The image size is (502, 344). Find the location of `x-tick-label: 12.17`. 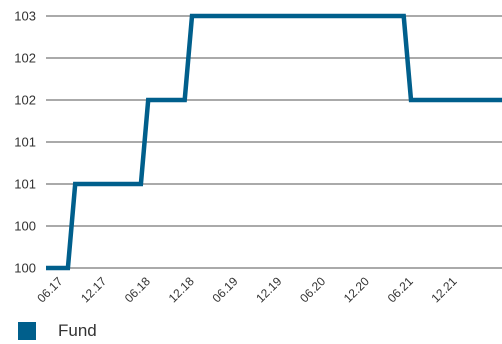

x-tick-label: 12.17 is located at coordinates (93, 289).